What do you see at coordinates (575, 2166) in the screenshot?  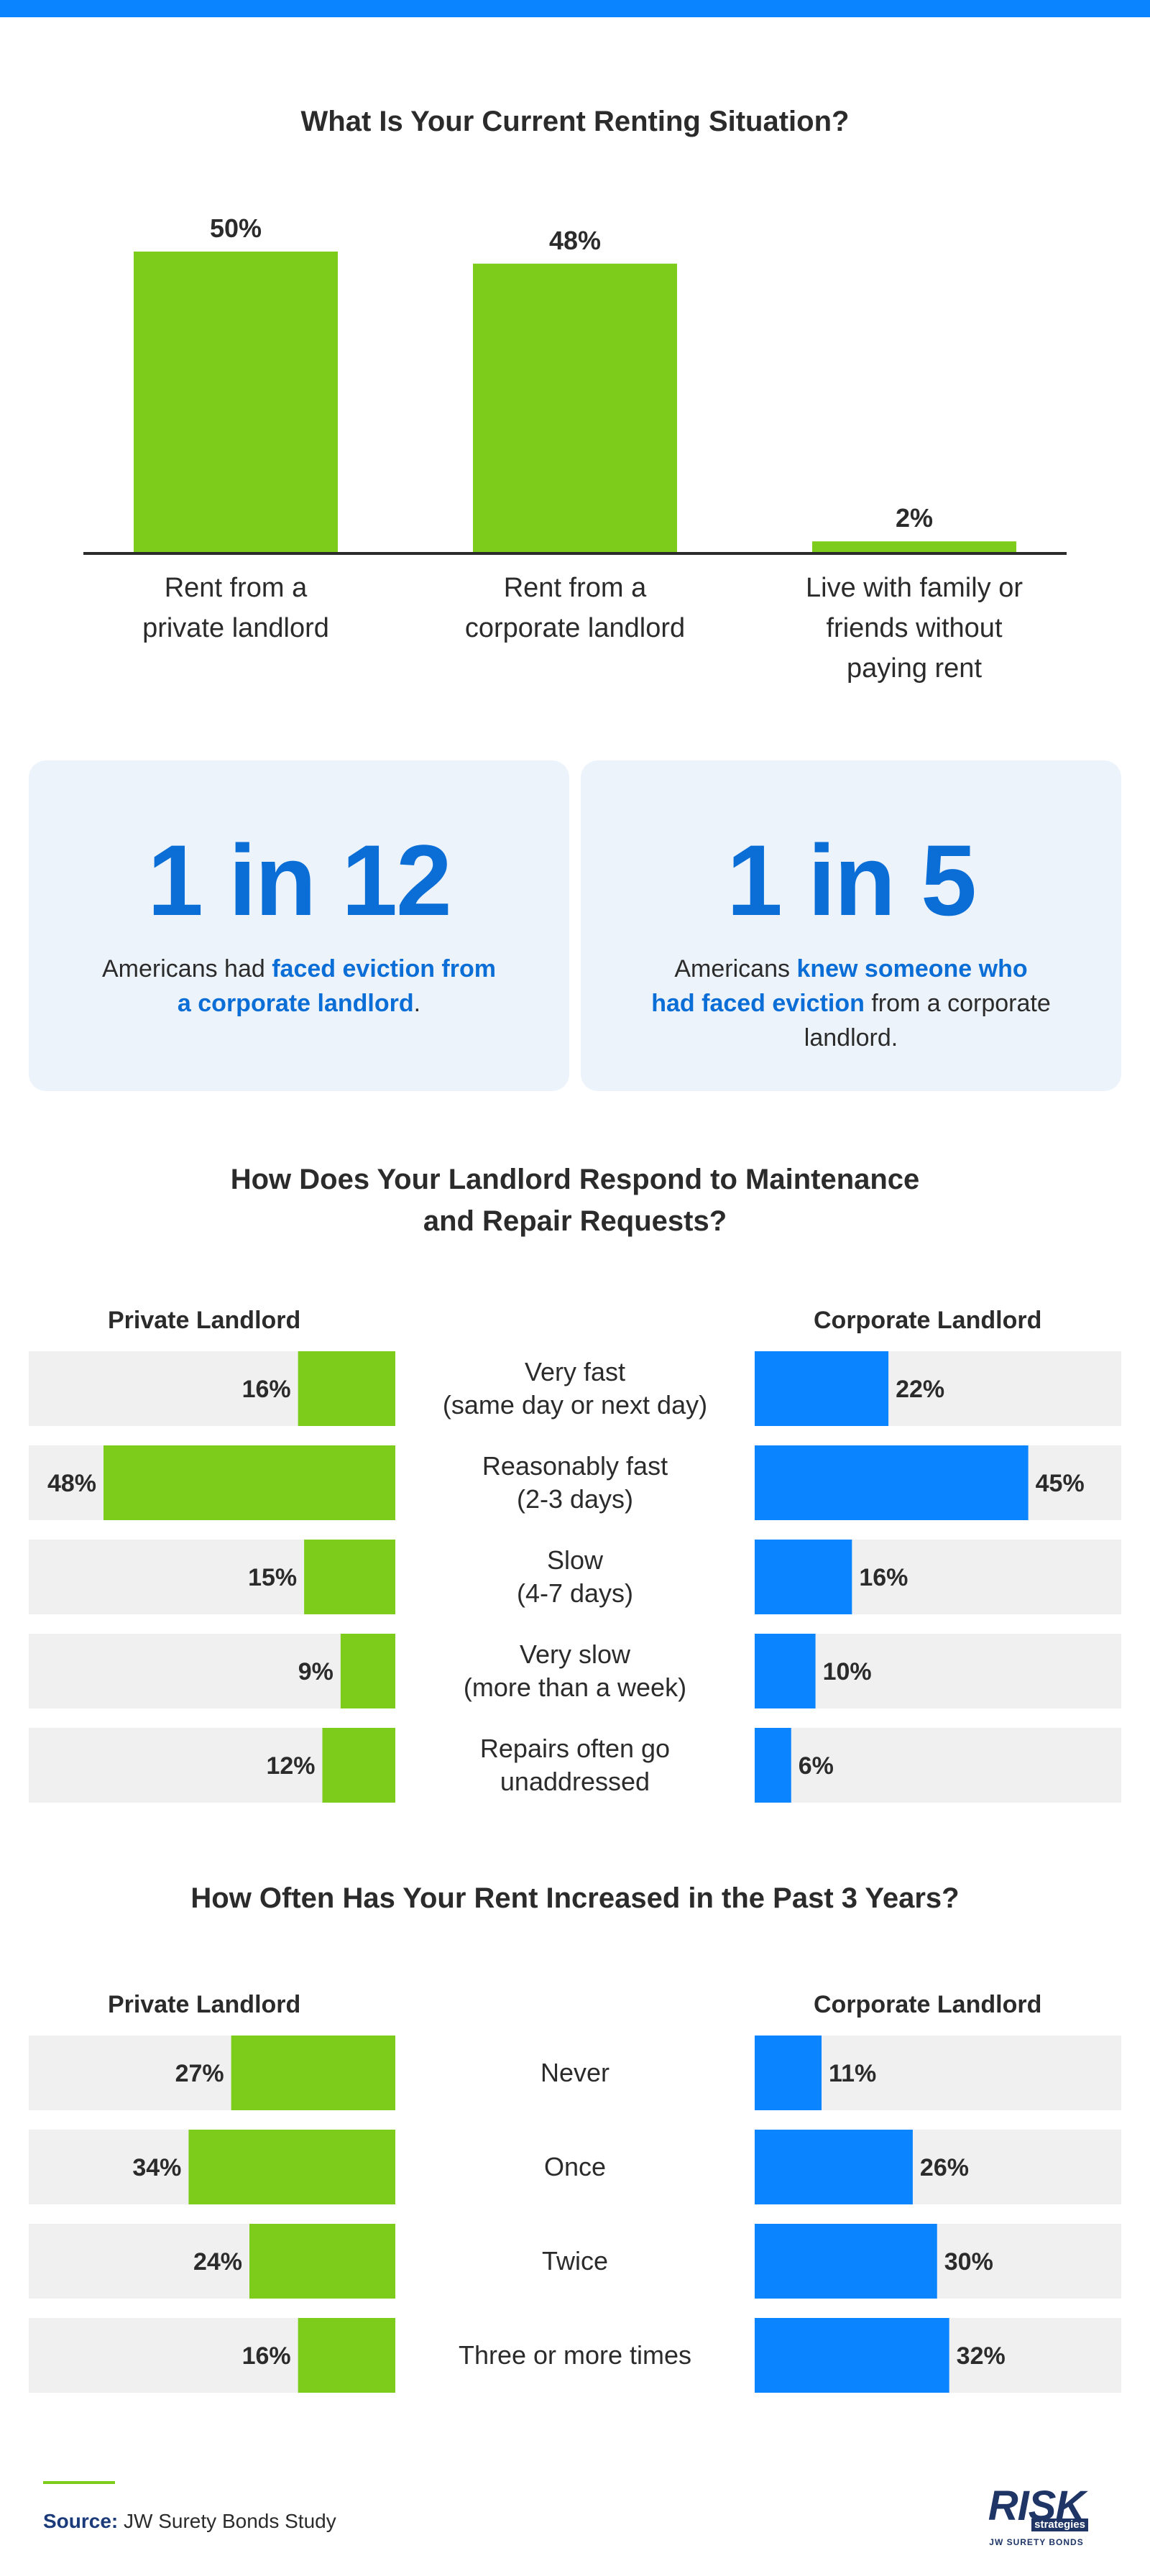 I see `category-label: Once` at bounding box center [575, 2166].